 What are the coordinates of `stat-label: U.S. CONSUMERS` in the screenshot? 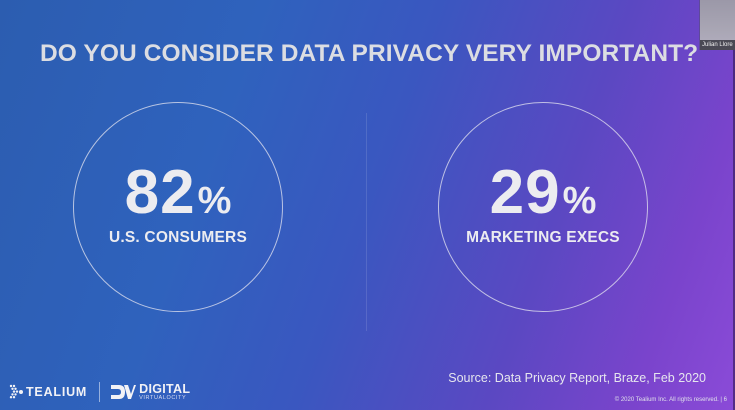 It's located at (177, 237).